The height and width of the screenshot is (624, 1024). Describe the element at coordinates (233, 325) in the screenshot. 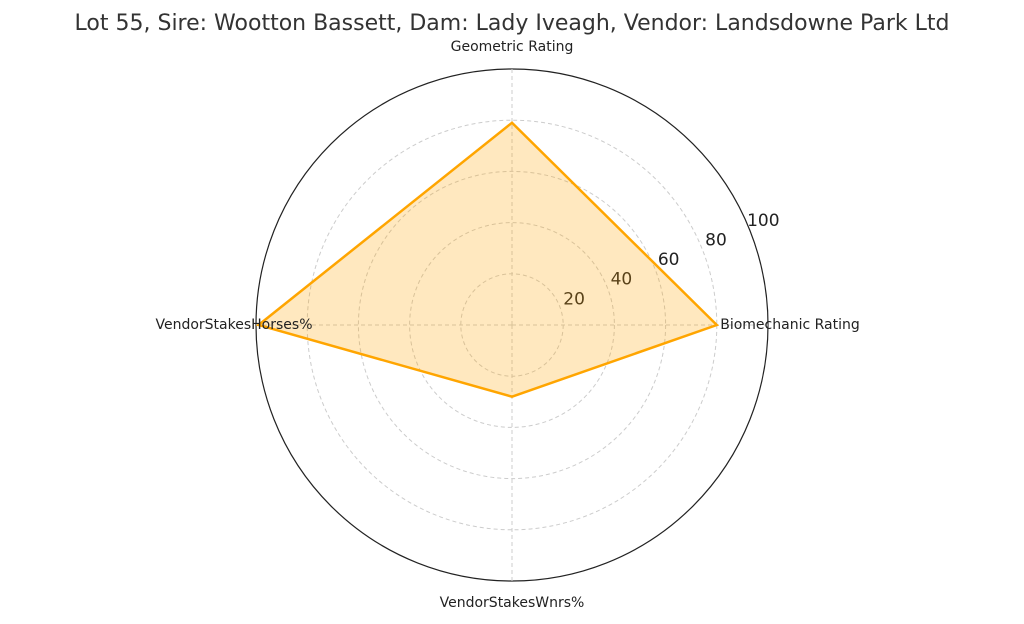

I see `category-label: VendorStakesHorses%` at that location.